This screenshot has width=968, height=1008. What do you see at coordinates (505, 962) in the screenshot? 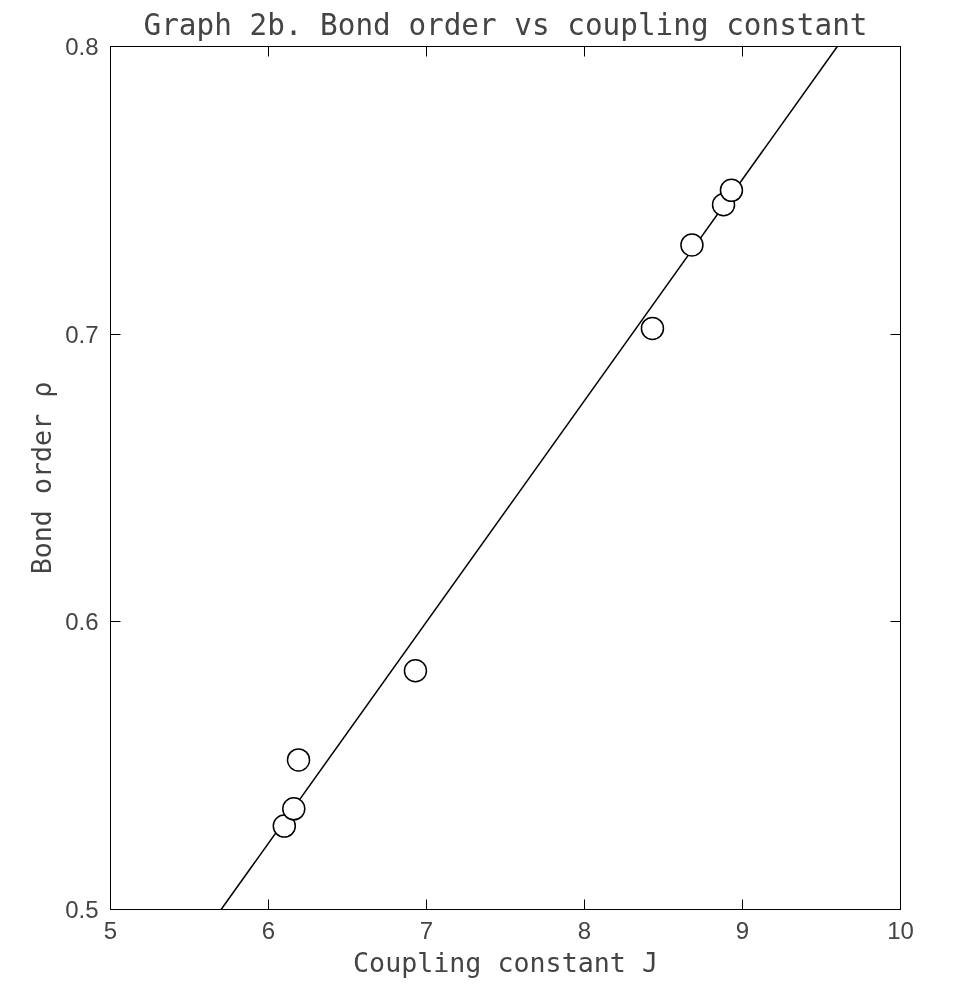
I see `x-axis-title: Coupling constant J` at bounding box center [505, 962].